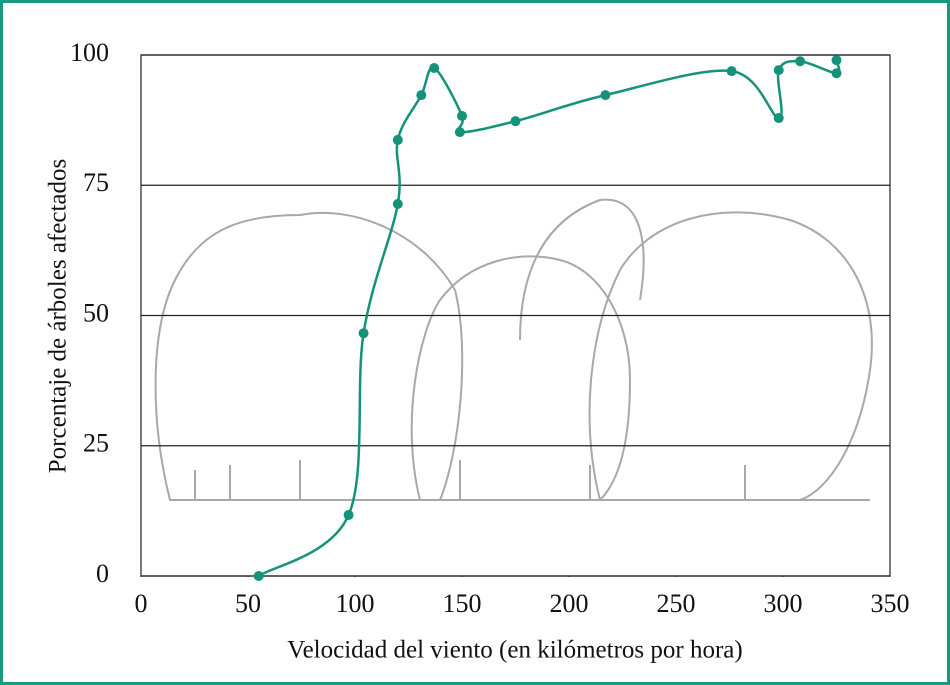  Describe the element at coordinates (96, 312) in the screenshot. I see `y-tick-label: 50` at that location.